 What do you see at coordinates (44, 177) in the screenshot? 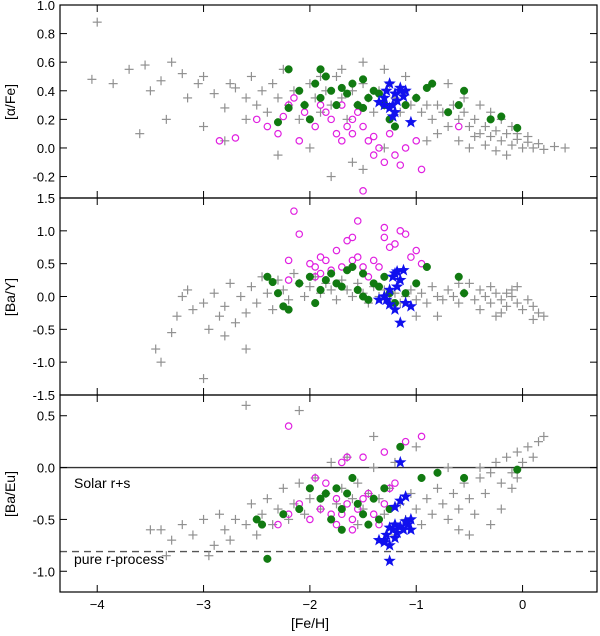
I see `alpha-ytick-label: -0.2` at bounding box center [44, 177].